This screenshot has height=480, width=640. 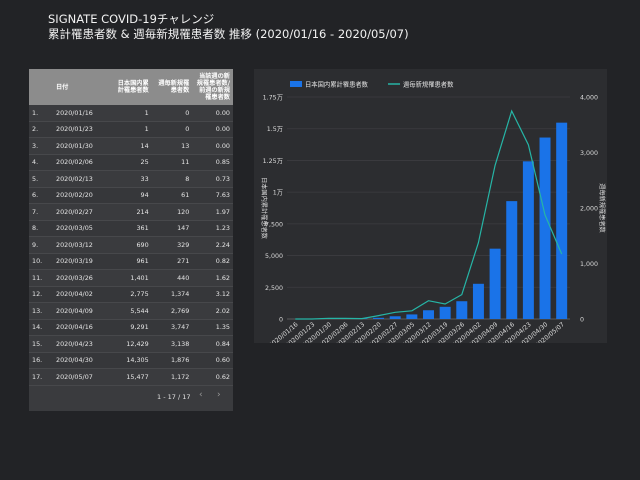 What do you see at coordinates (212, 261) in the screenshot?
I see `row-ratio: 0.82` at bounding box center [212, 261].